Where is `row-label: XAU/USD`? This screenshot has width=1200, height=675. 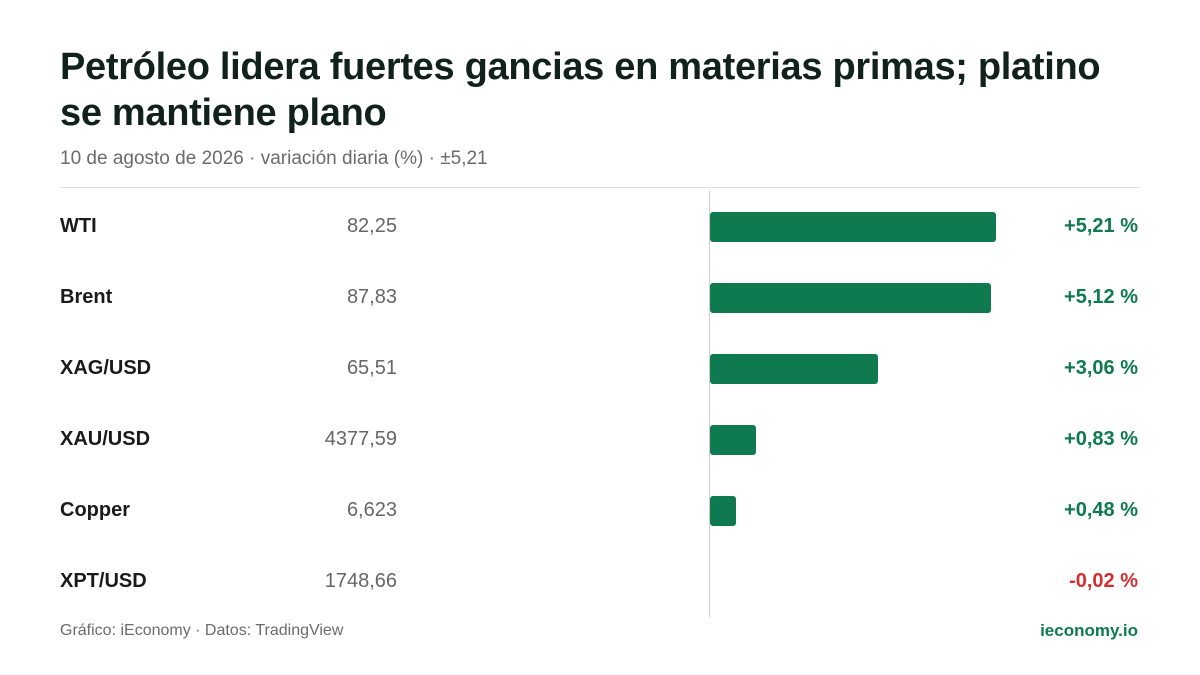
row-label: XAU/USD is located at coordinates (105, 439).